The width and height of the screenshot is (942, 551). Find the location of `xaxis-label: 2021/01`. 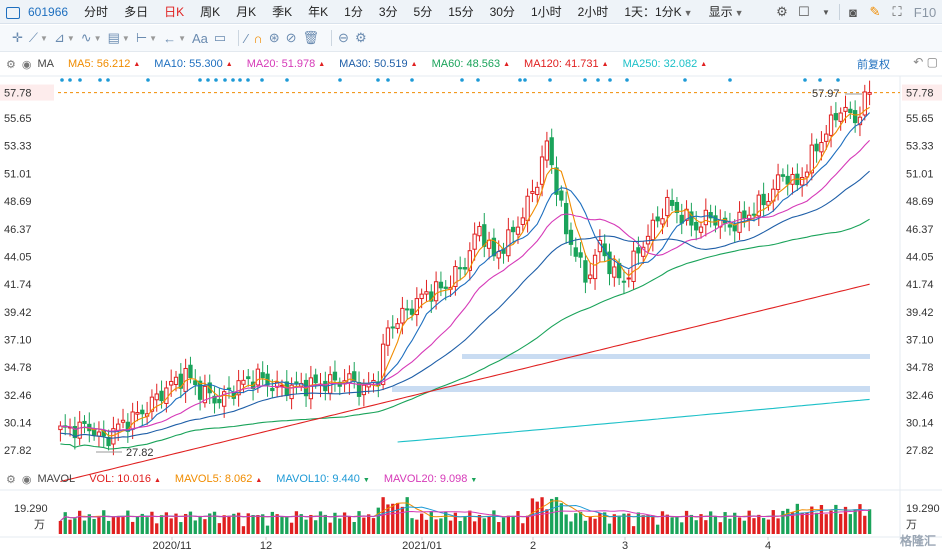

xaxis-label: 2021/01 is located at coordinates (422, 545).